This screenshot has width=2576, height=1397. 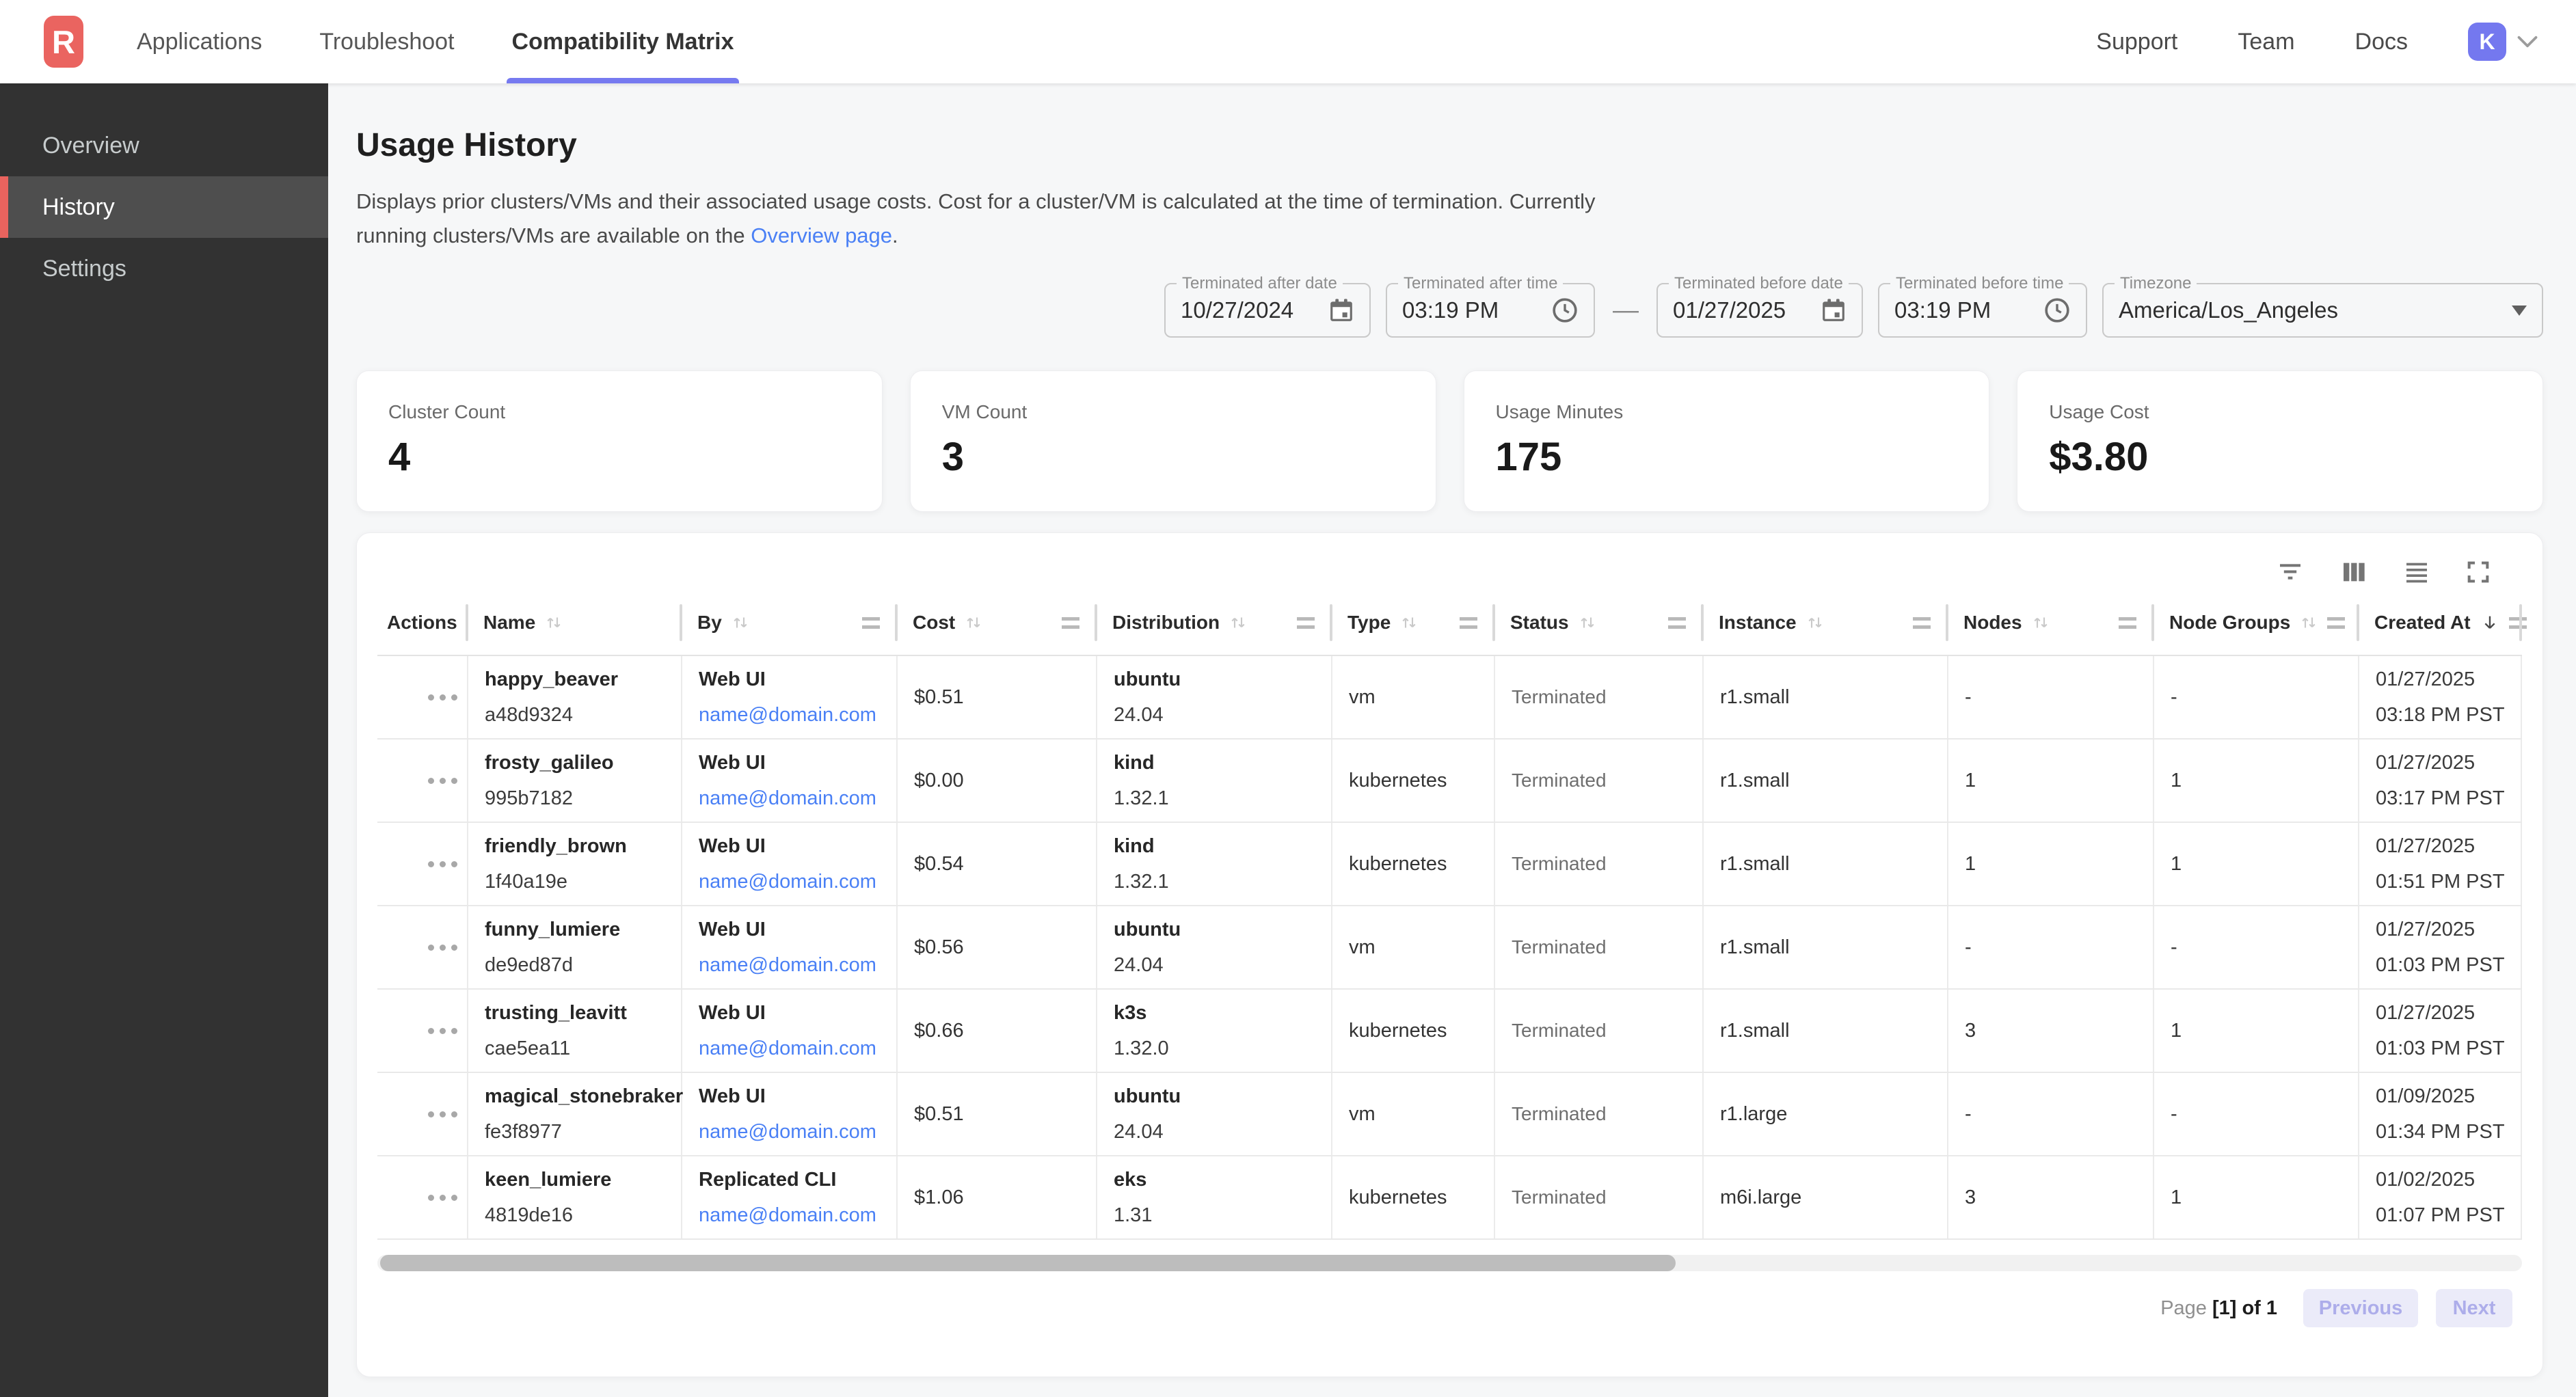 What do you see at coordinates (2051, 864) in the screenshot?
I see `cell-nodes: 1` at bounding box center [2051, 864].